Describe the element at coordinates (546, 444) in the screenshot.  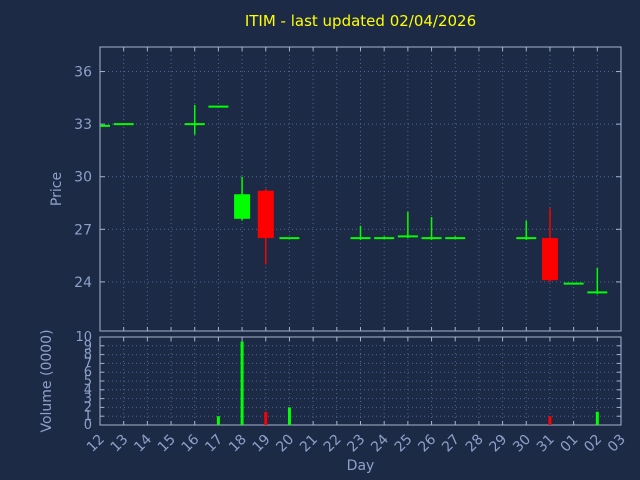
I see `x-tick-label: 31` at that location.